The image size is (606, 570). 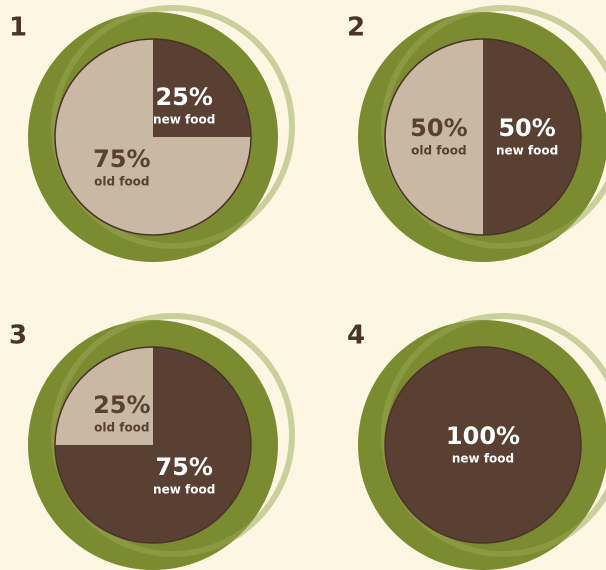 What do you see at coordinates (18, 28) in the screenshot?
I see `step-number: 1` at bounding box center [18, 28].